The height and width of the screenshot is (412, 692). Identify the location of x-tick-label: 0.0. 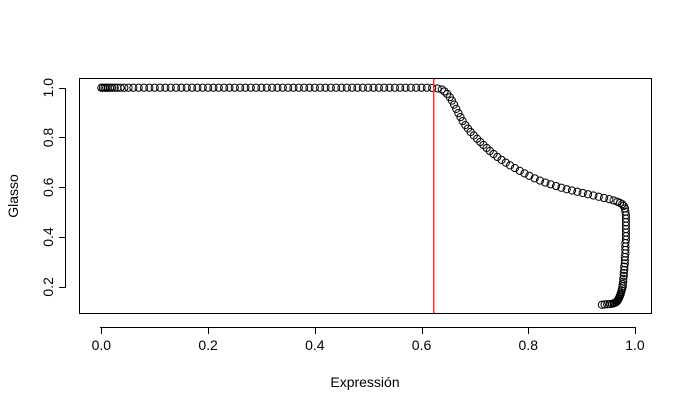
(102, 345).